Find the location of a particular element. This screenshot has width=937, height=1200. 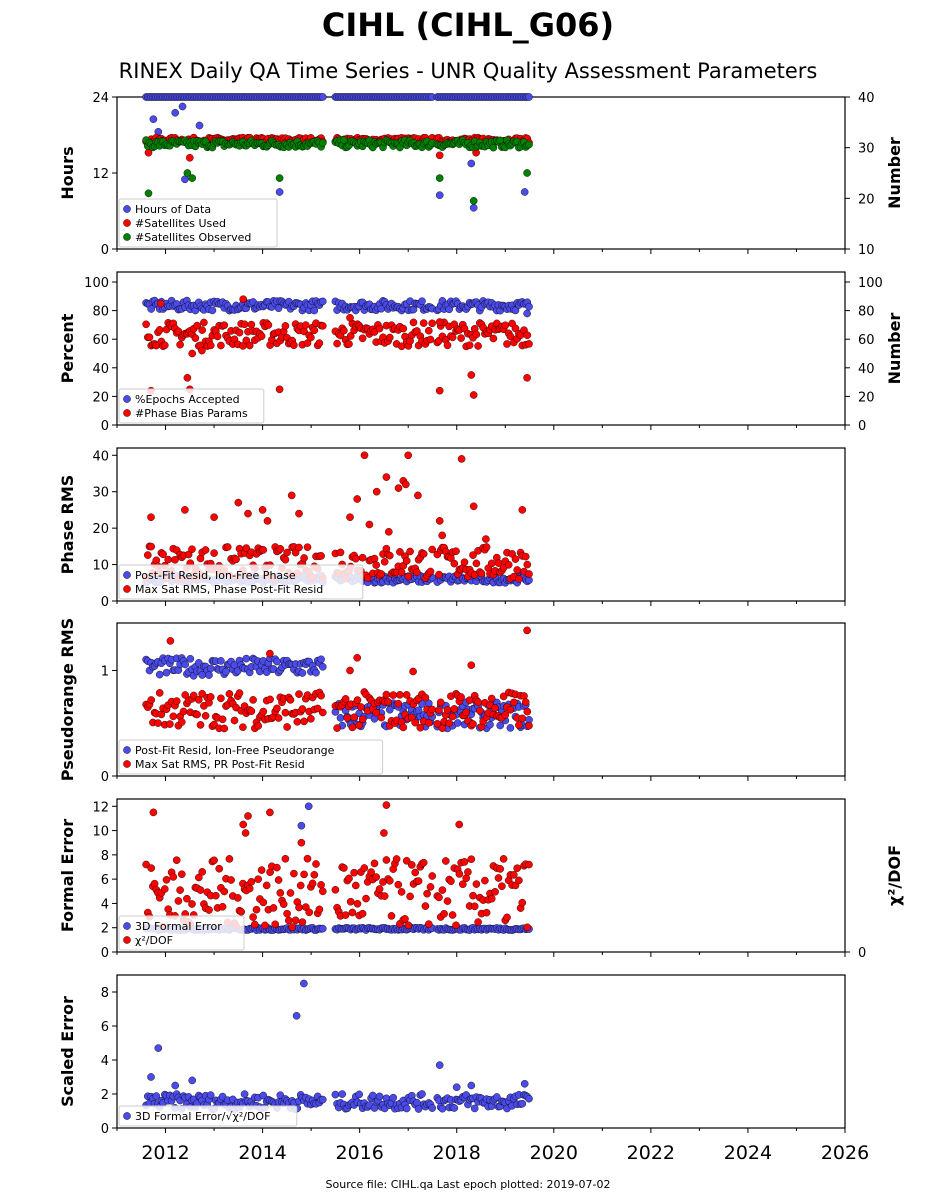

x-tick-label: 2016 is located at coordinates (359, 1153).